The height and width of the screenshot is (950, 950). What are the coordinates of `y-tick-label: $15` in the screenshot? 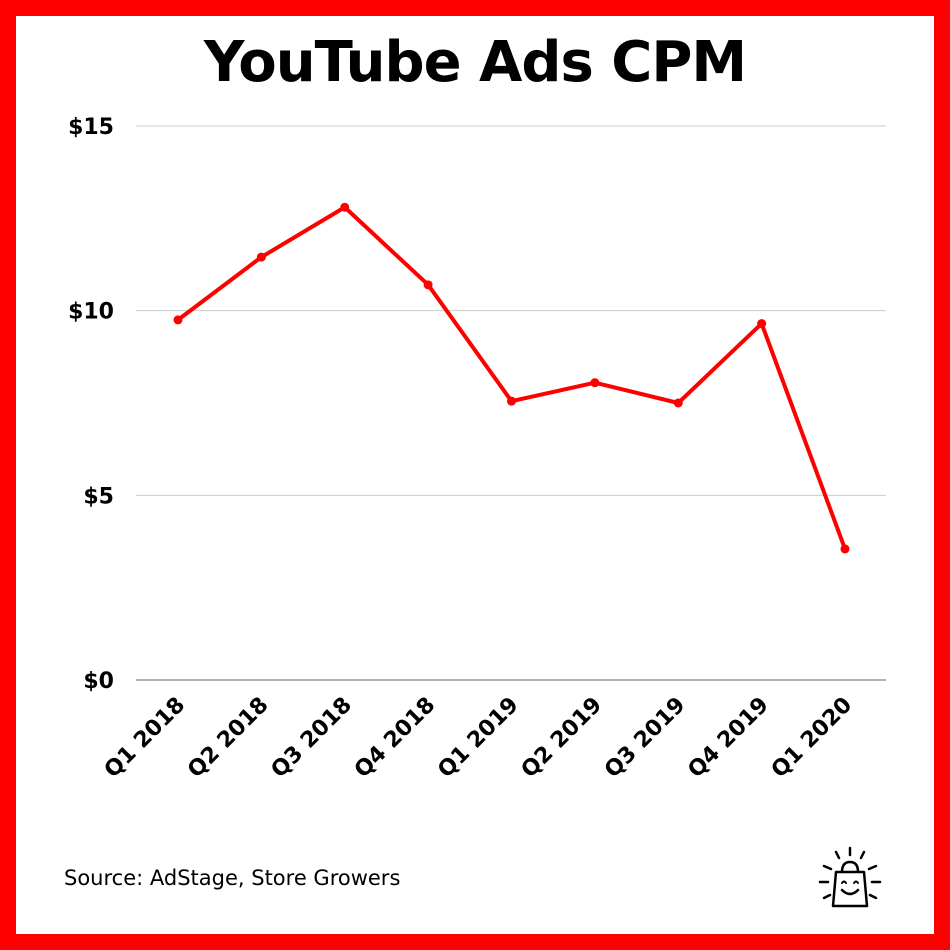 It's located at (91, 127).